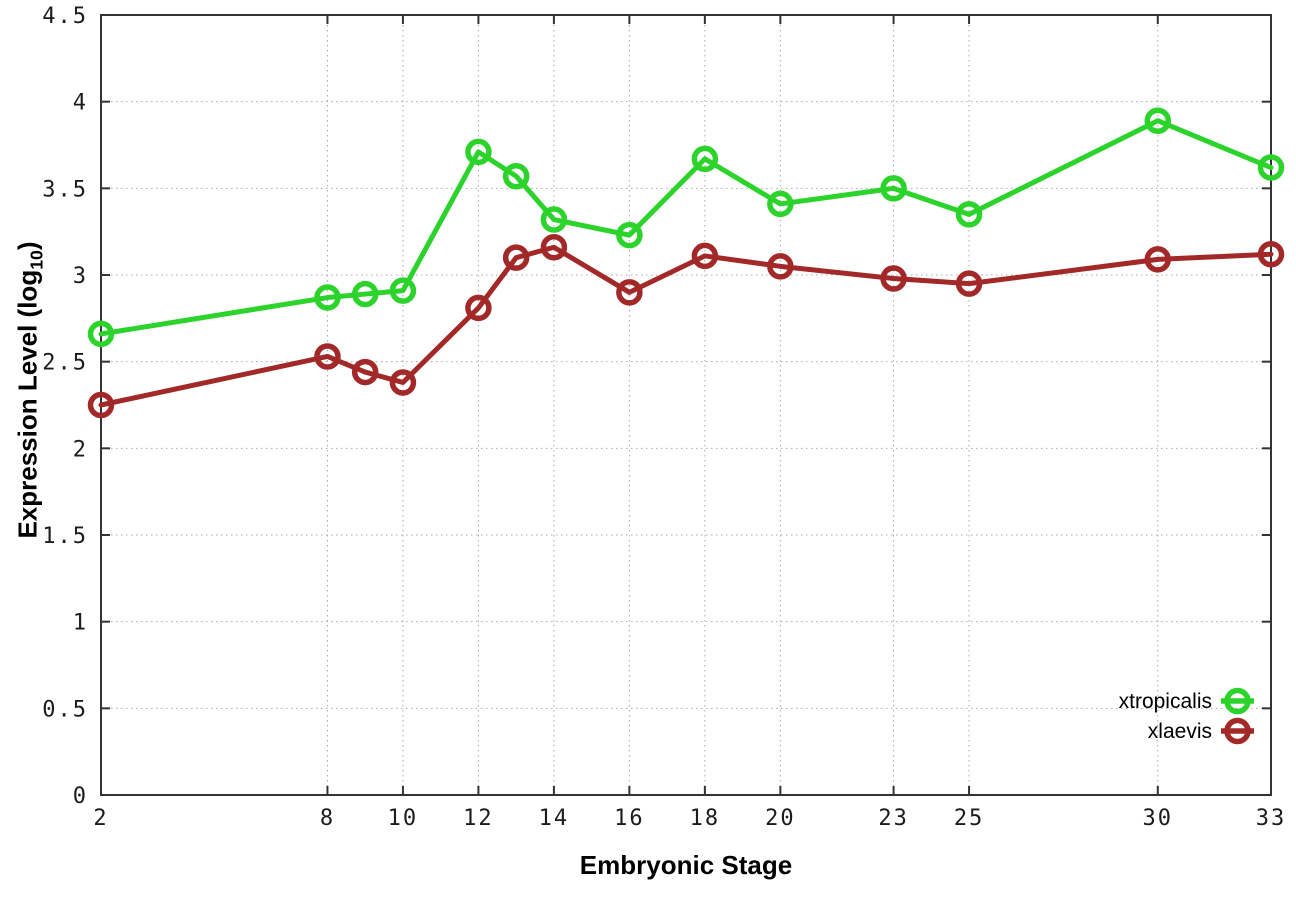 The height and width of the screenshot is (907, 1296). Describe the element at coordinates (1237, 731) in the screenshot. I see `legend-marker-xlaevis-icon` at that location.